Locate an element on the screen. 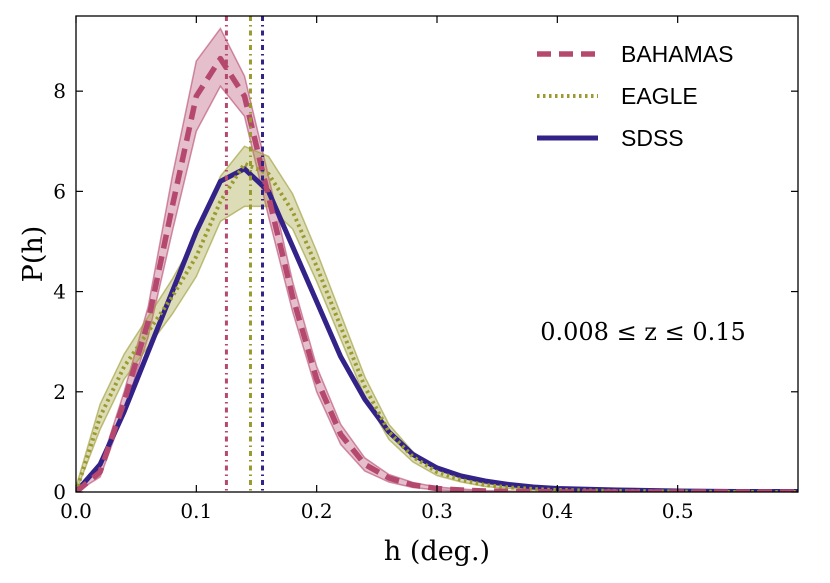 Image resolution: width=830 pixels, height=583 pixels. y-tick-label: 8 is located at coordinates (59, 91).